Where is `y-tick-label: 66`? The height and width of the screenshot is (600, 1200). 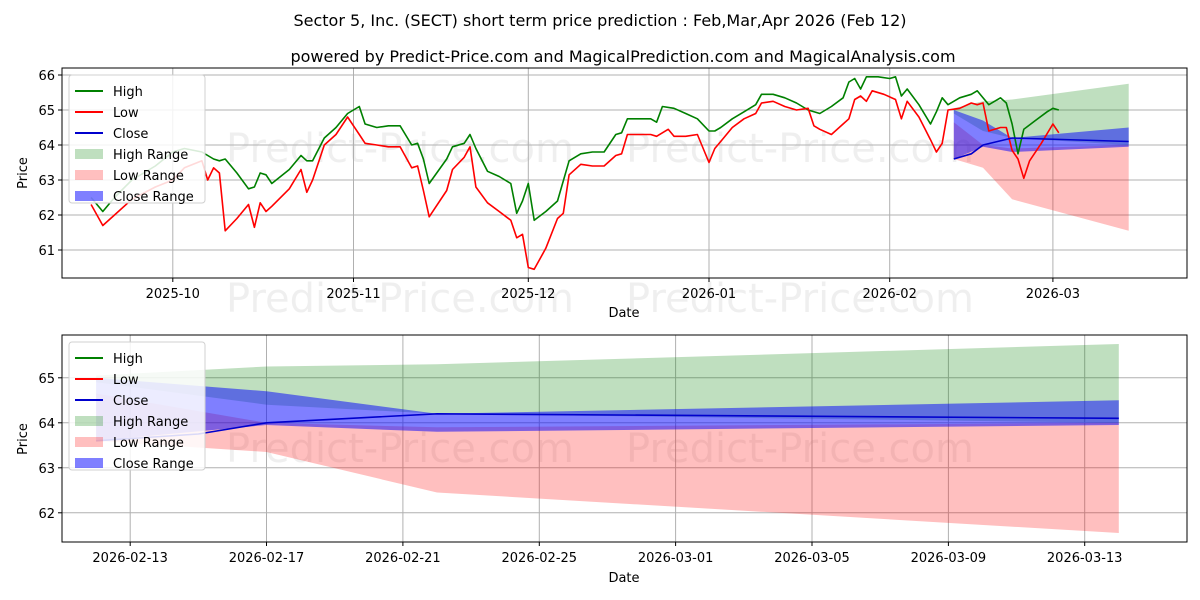
y-tick-label: 66 is located at coordinates (46, 76).